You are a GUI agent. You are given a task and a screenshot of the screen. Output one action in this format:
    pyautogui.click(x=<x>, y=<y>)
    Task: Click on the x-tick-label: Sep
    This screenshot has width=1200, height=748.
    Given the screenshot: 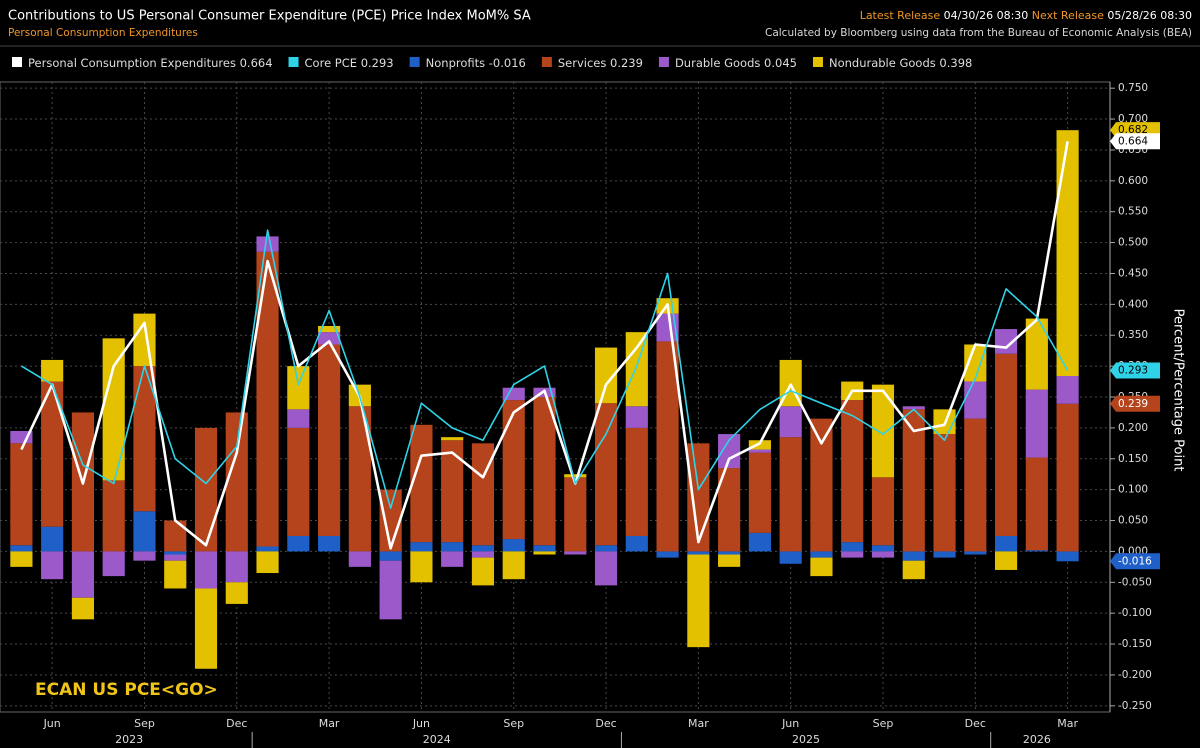 What is the action you would take?
    pyautogui.click(x=883, y=723)
    